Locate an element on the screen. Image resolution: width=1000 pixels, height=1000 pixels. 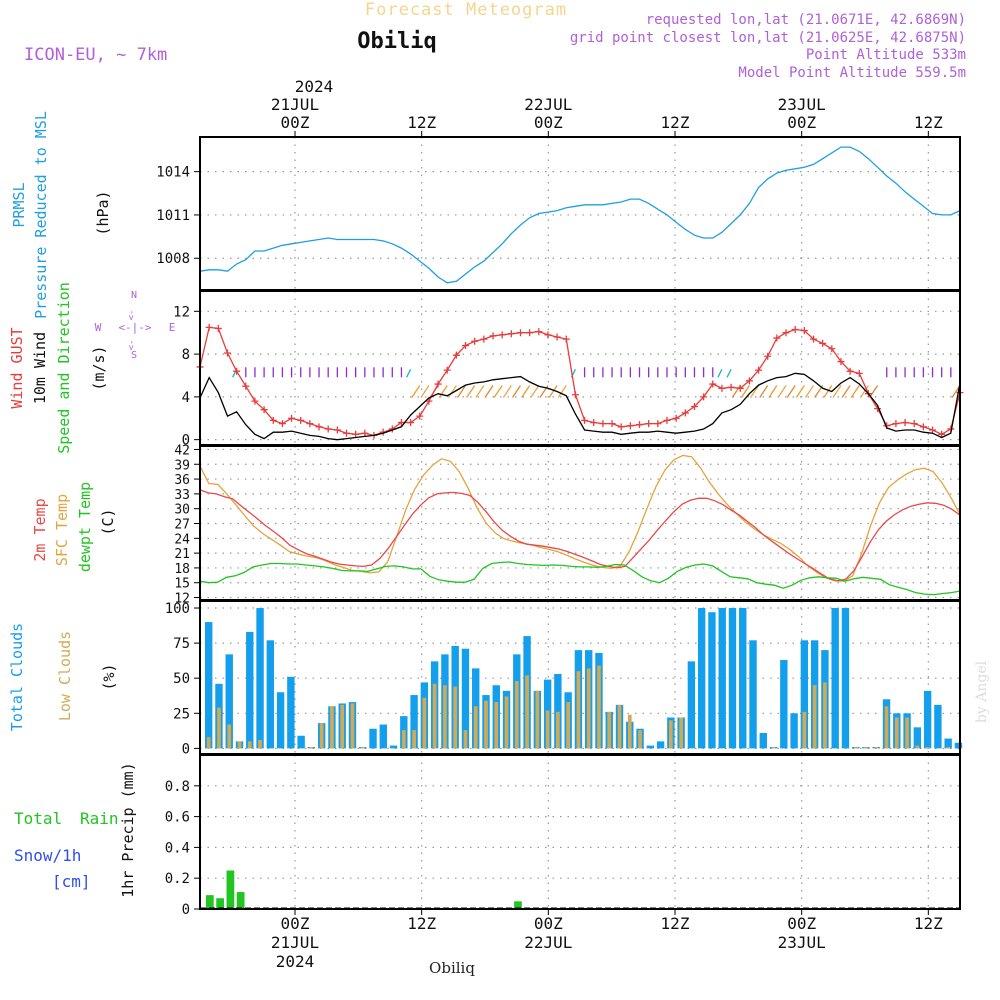
y-tick-label: 25 is located at coordinates (181, 714).